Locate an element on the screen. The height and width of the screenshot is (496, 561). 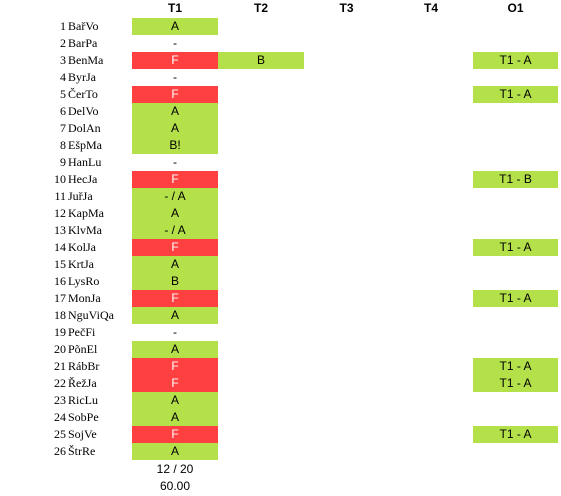
student-name: SojVe is located at coordinates (82, 434).